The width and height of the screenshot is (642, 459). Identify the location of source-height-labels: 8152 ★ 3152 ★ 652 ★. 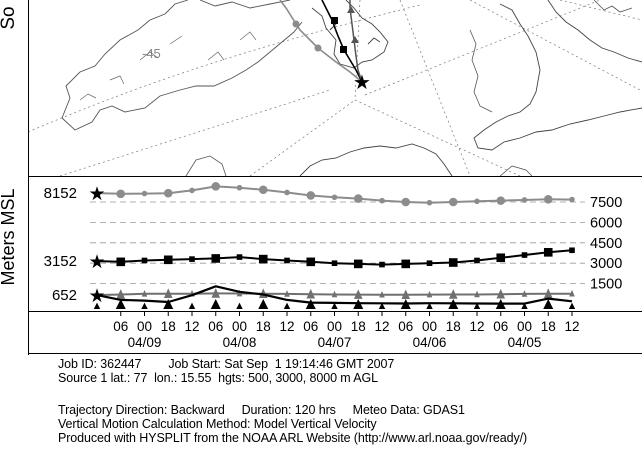
(75, 245).